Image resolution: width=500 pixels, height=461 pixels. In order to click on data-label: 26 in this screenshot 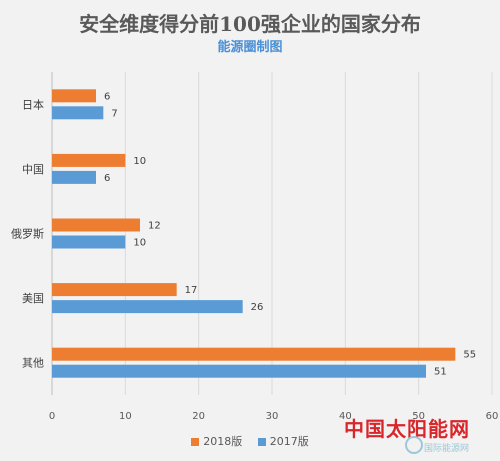, I will do `click(257, 307)`.